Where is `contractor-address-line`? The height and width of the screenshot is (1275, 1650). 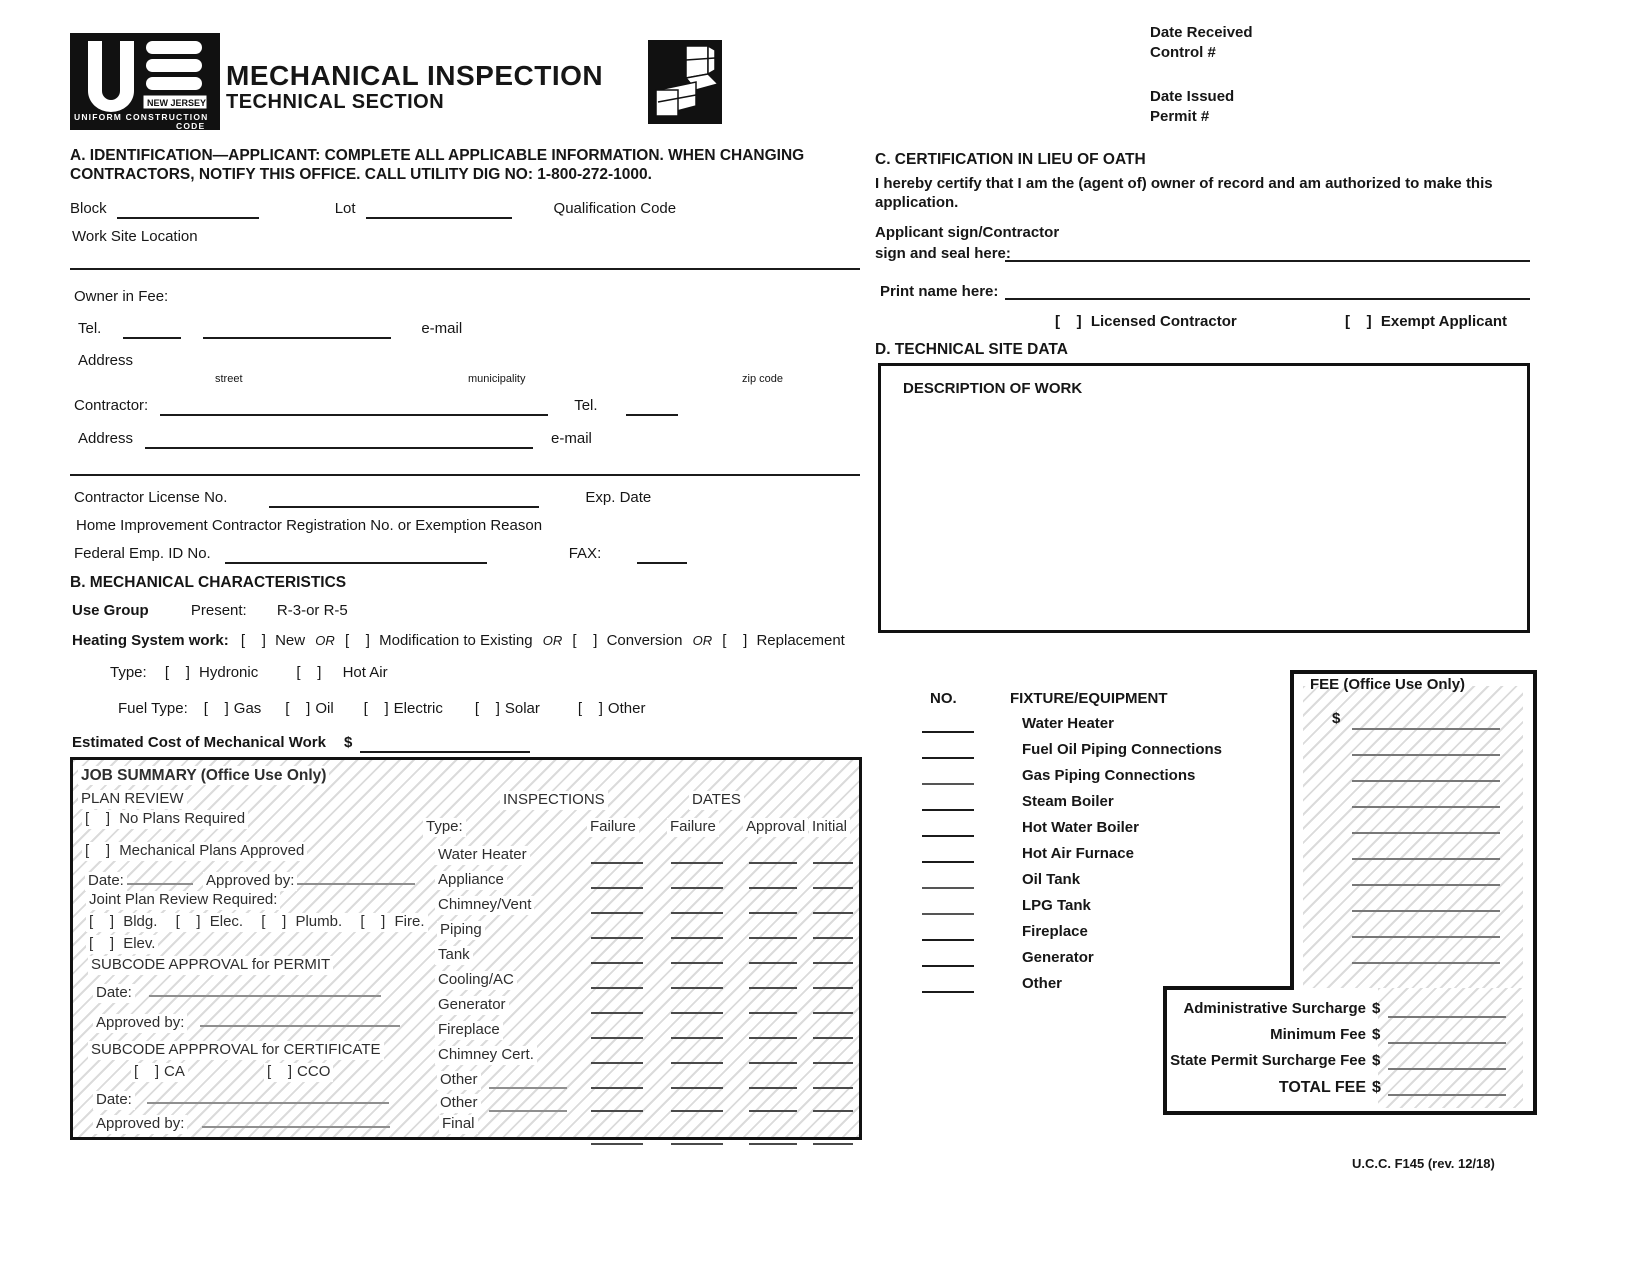 contractor-address-line is located at coordinates (339, 440).